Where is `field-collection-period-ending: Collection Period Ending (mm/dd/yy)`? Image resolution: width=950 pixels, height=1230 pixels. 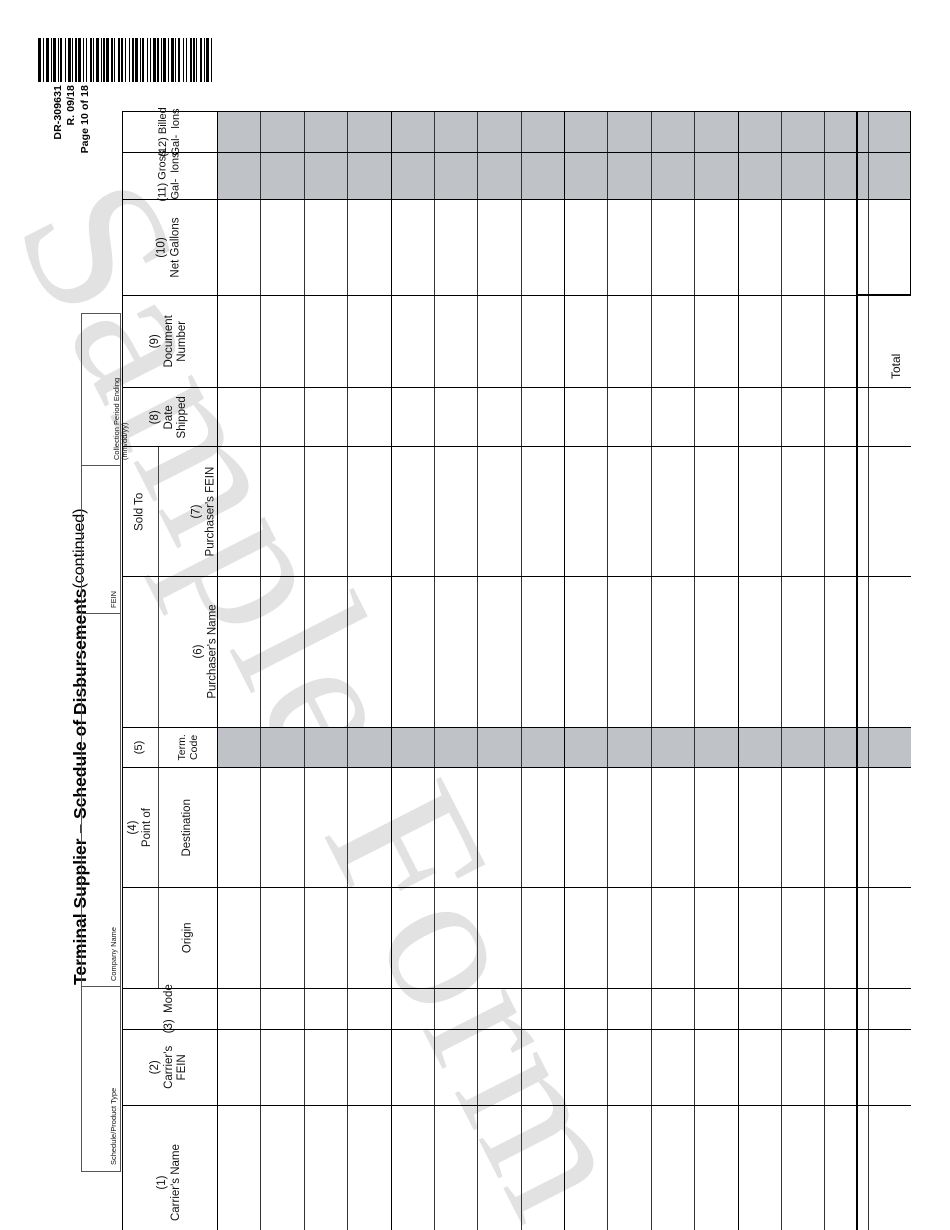 field-collection-period-ending: Collection Period Ending (mm/dd/yy) is located at coordinates (105, 390).